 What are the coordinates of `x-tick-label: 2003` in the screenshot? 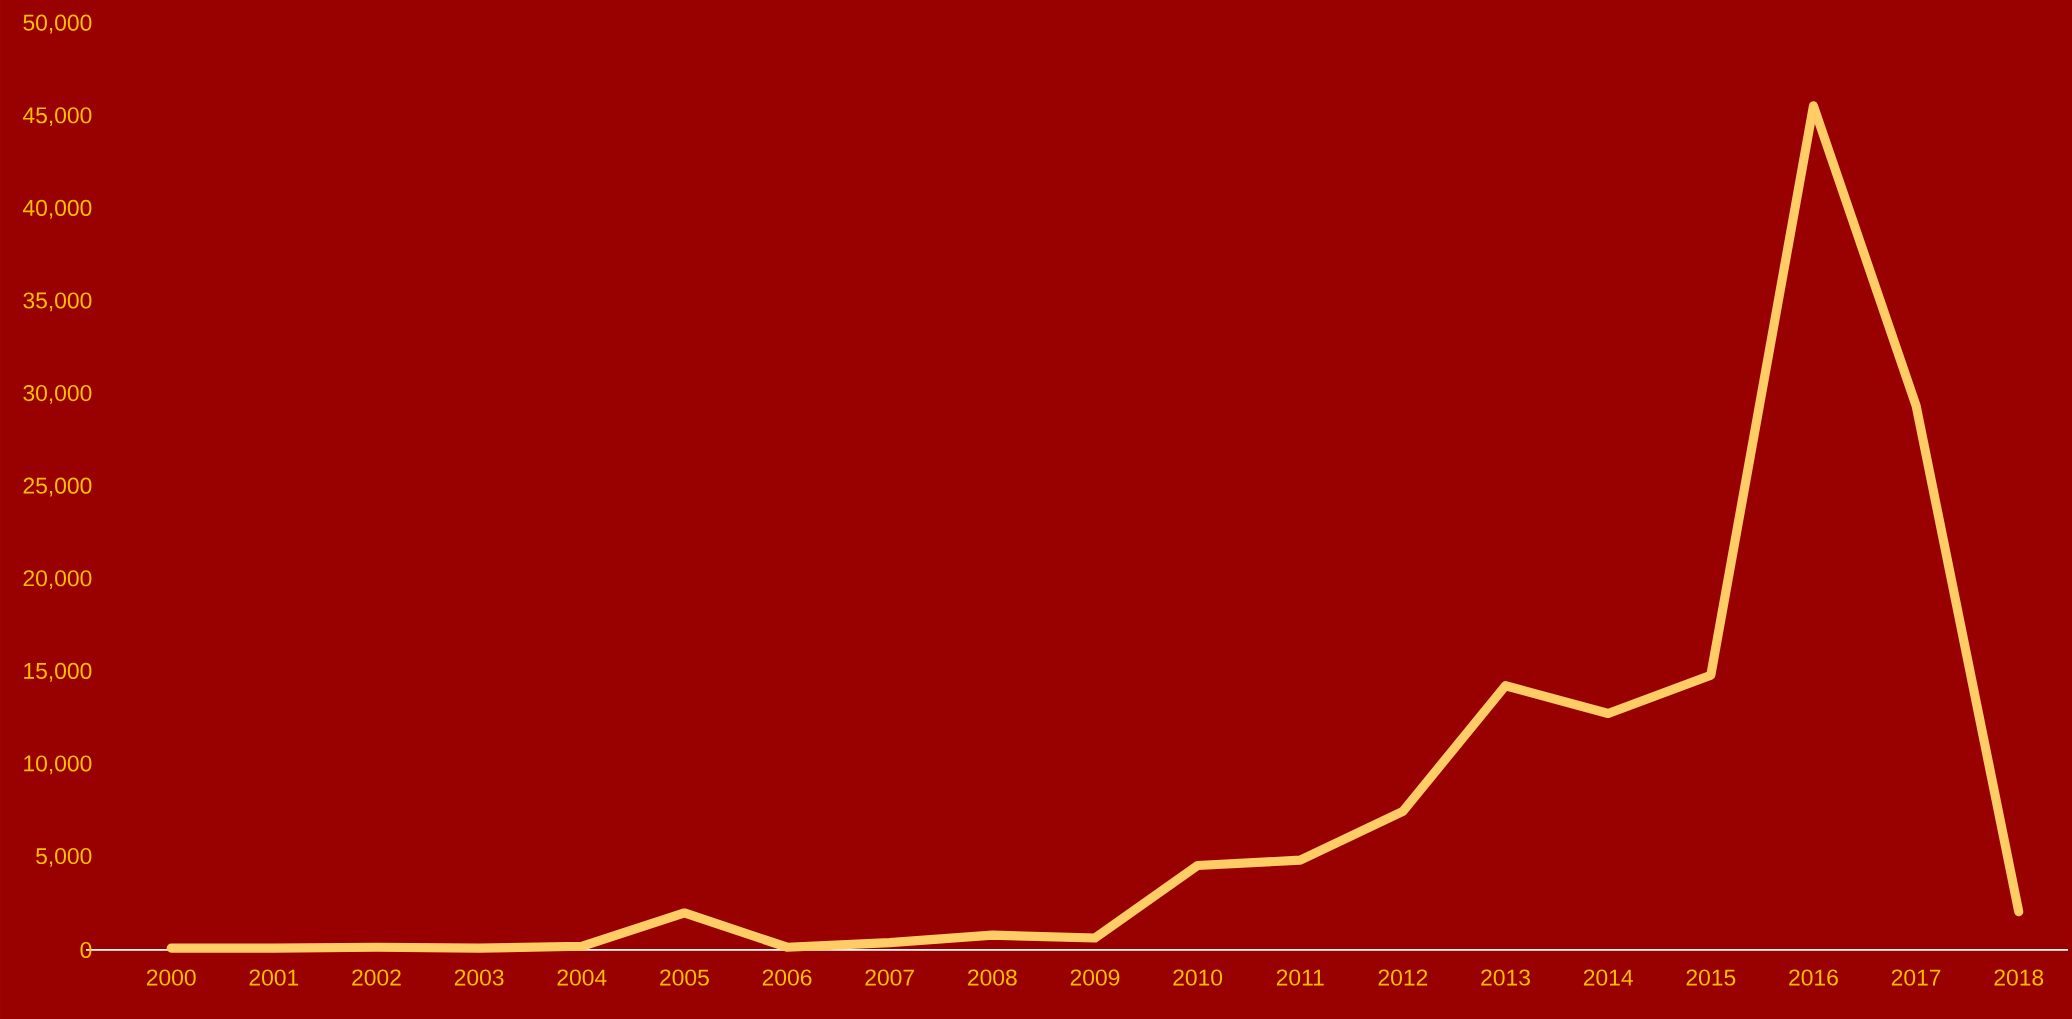 It's located at (479, 977).